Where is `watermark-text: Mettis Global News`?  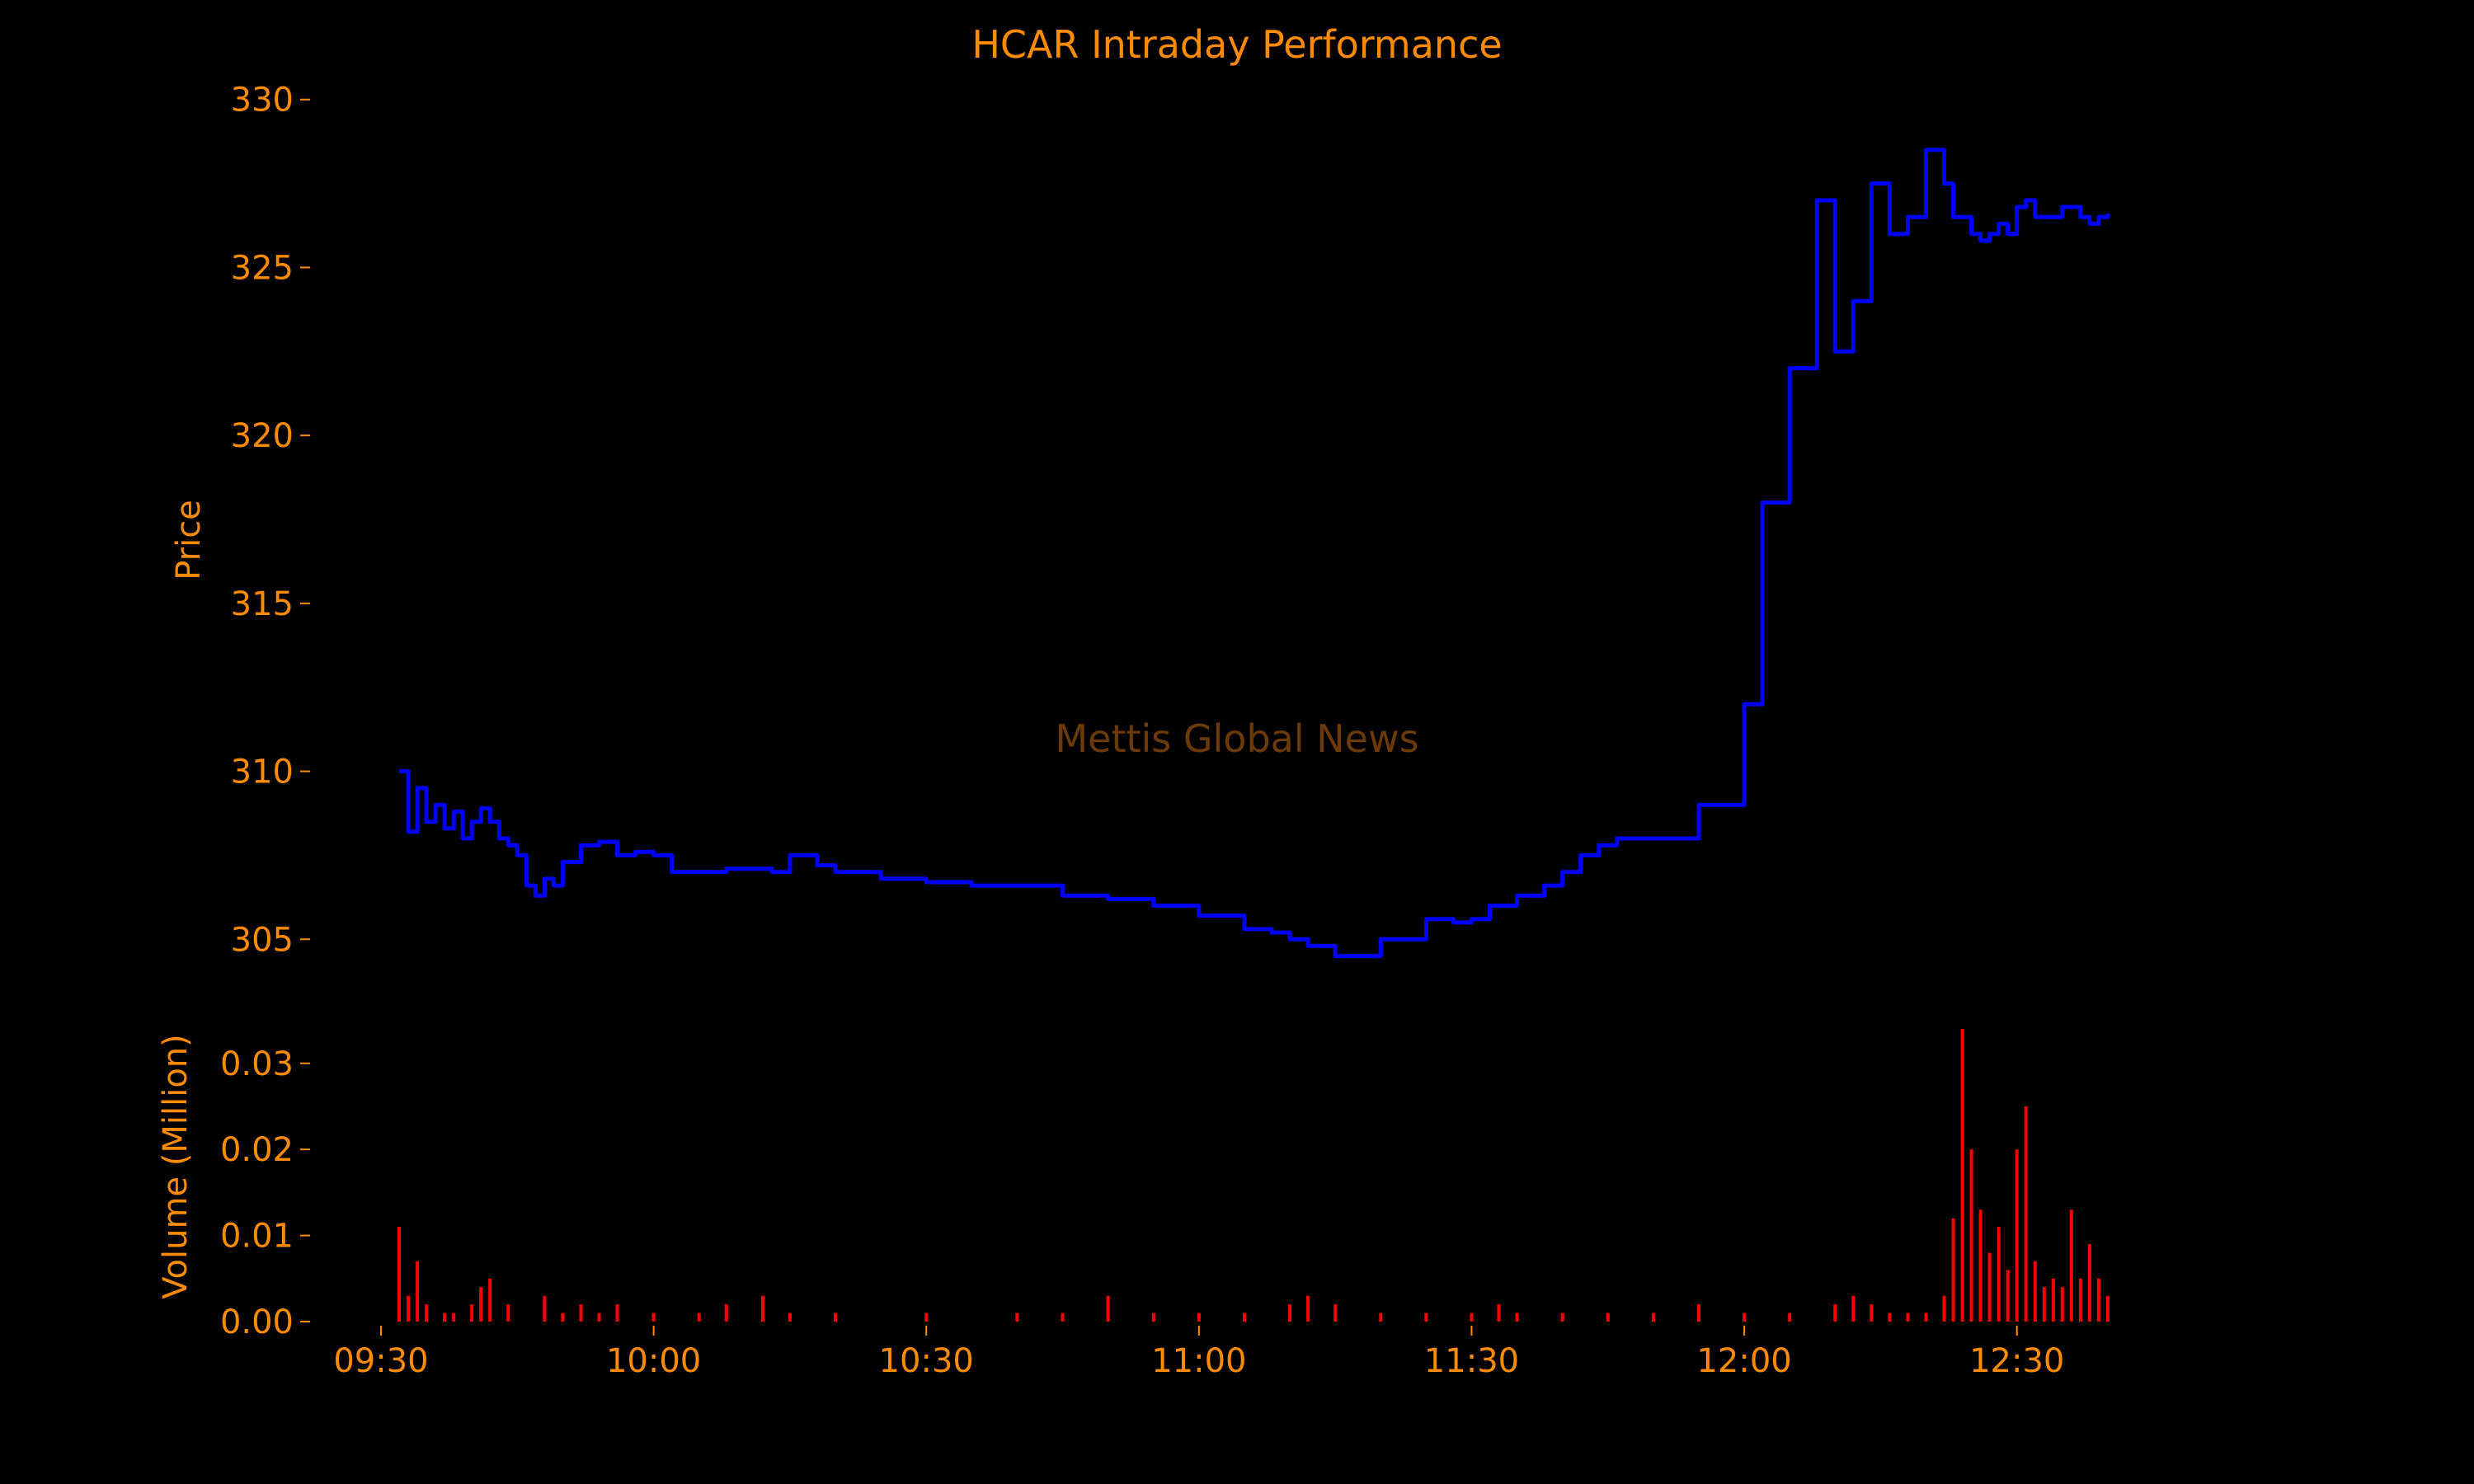
watermark-text: Mettis Global News is located at coordinates (1236, 738).